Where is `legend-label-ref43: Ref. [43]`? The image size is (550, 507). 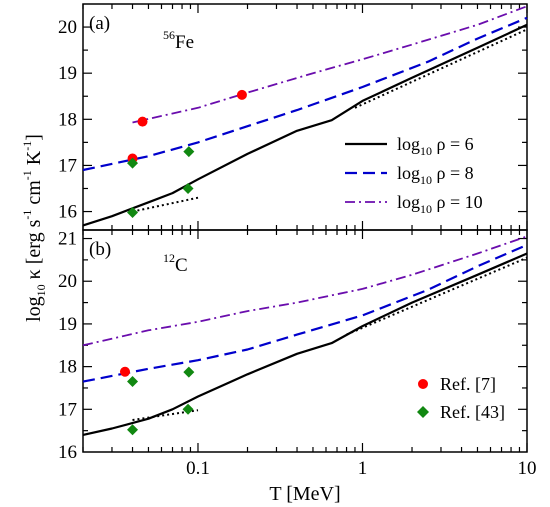 legend-label-ref43: Ref. [43] is located at coordinates (472, 412).